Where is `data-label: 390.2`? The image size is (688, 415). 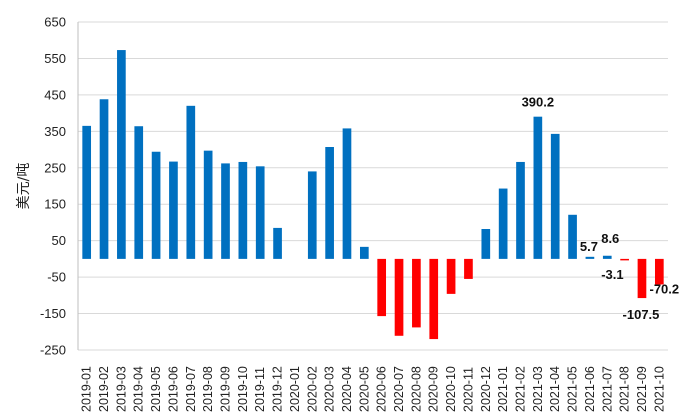
data-label: 390.2 is located at coordinates (538, 102).